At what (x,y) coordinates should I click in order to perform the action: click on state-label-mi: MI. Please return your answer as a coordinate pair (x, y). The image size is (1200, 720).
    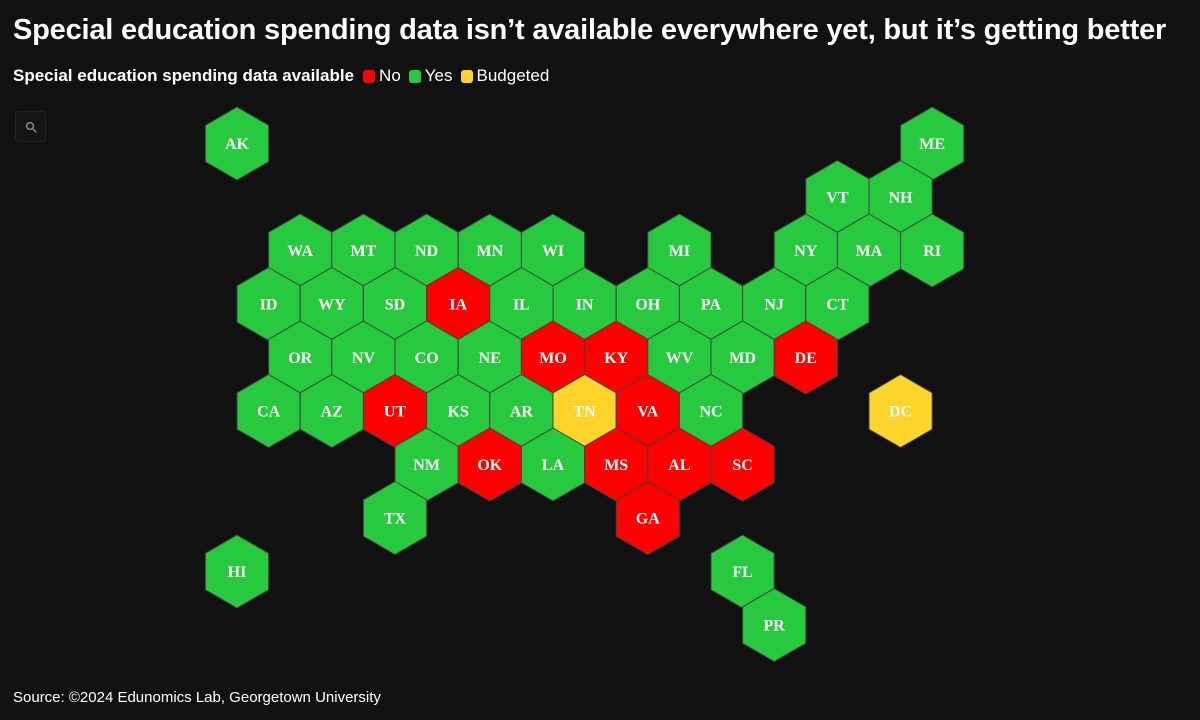
    Looking at the image, I should click on (679, 251).